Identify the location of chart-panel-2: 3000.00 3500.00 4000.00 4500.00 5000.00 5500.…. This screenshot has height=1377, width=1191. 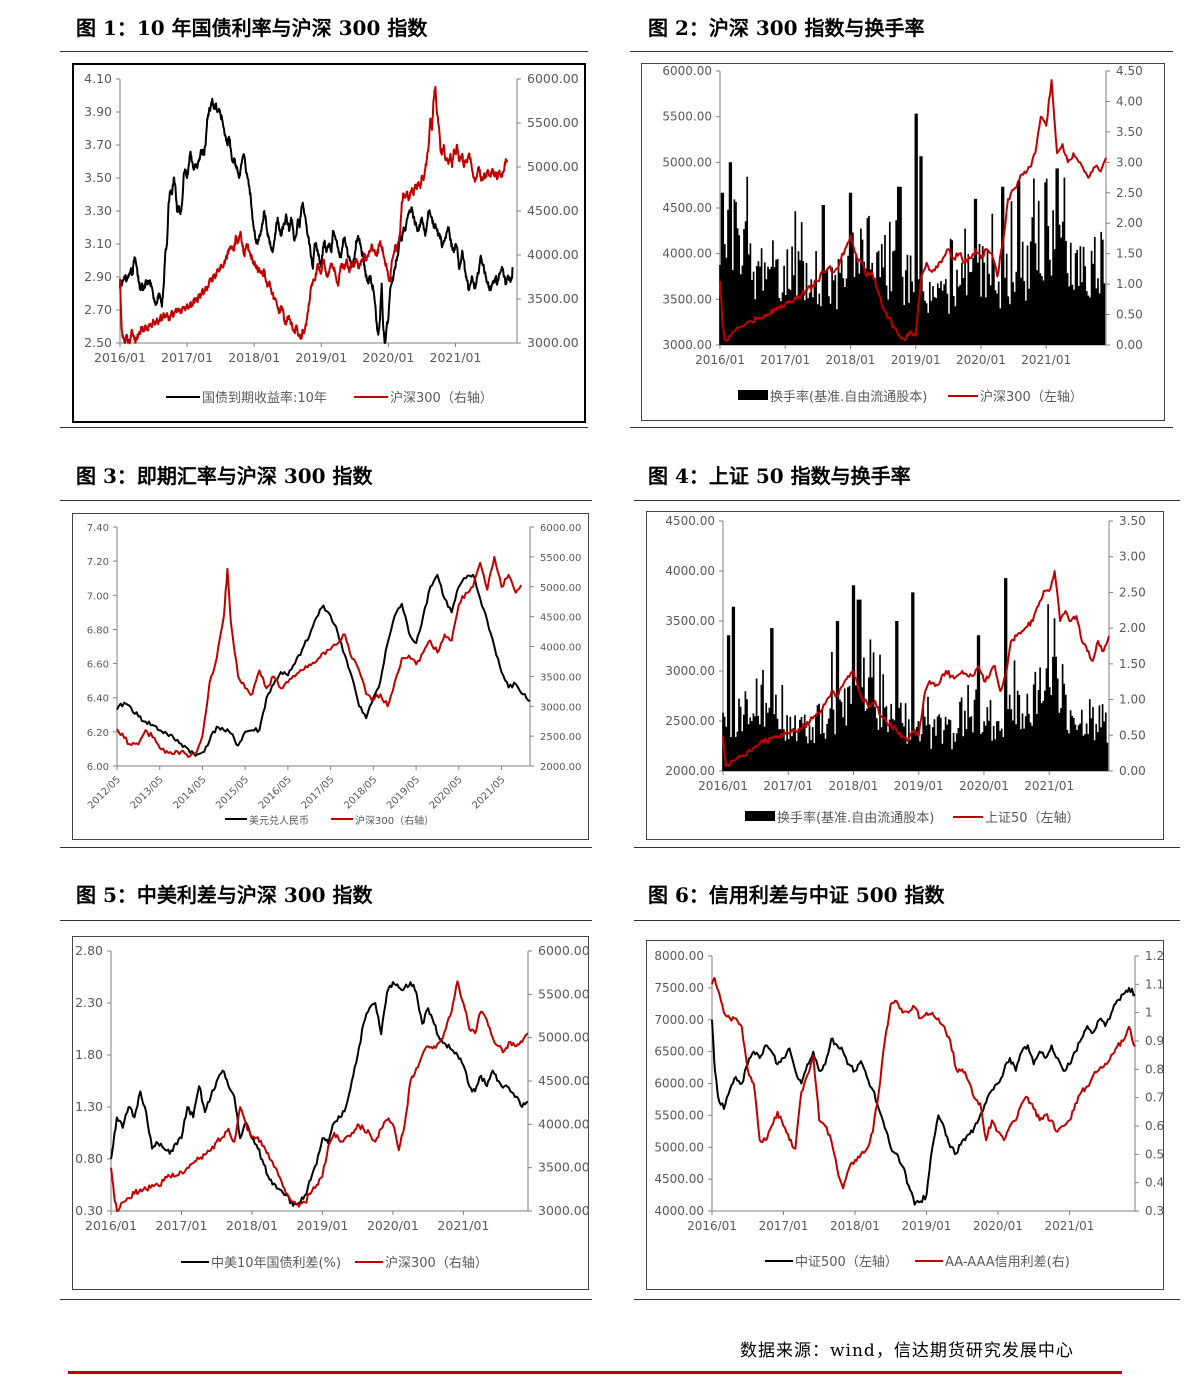
(903, 242).